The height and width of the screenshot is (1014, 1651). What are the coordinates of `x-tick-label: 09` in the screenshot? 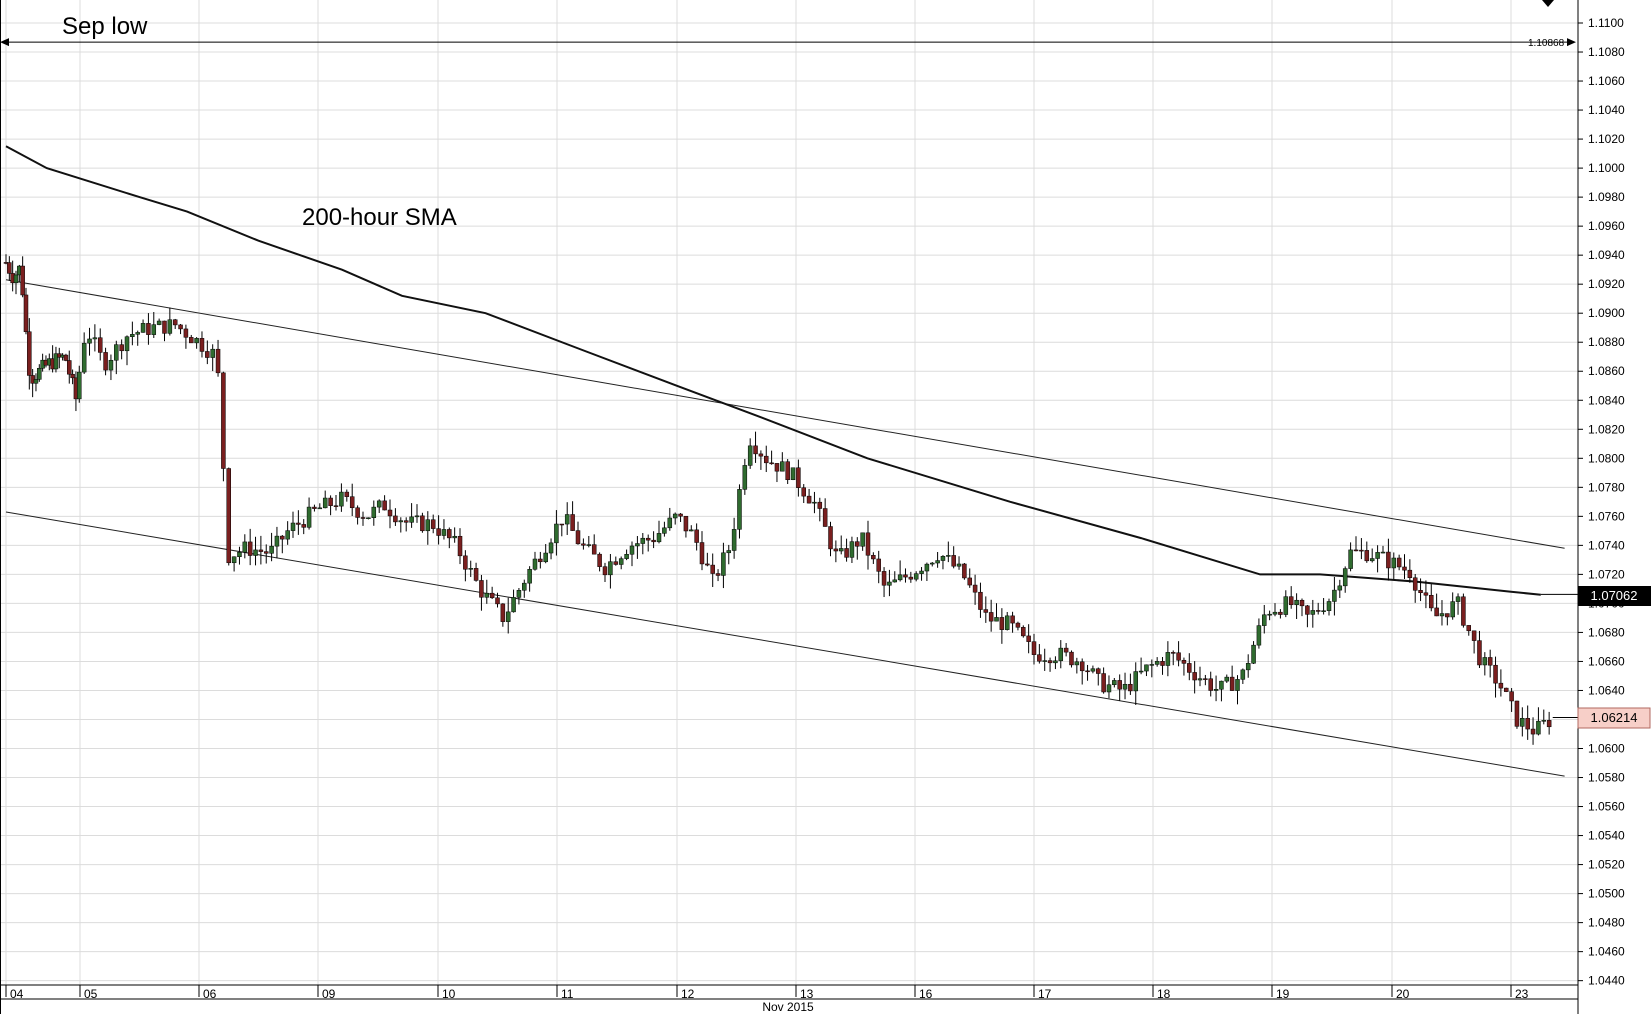 It's located at (329, 994).